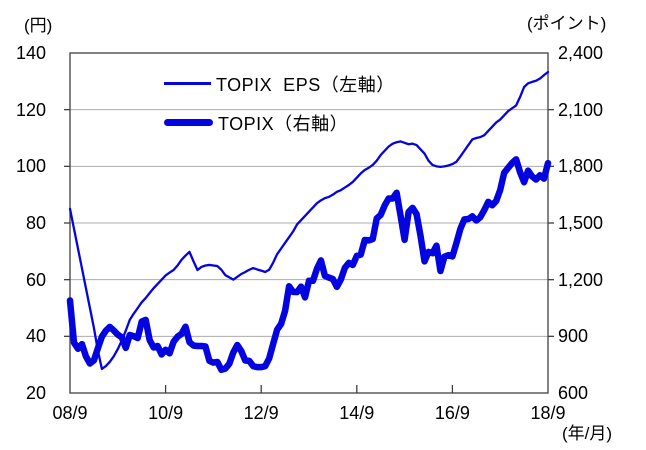 Image resolution: width=646 pixels, height=450 pixels. I want to click on y-axis-left-tick-label: 120, so click(30, 109).